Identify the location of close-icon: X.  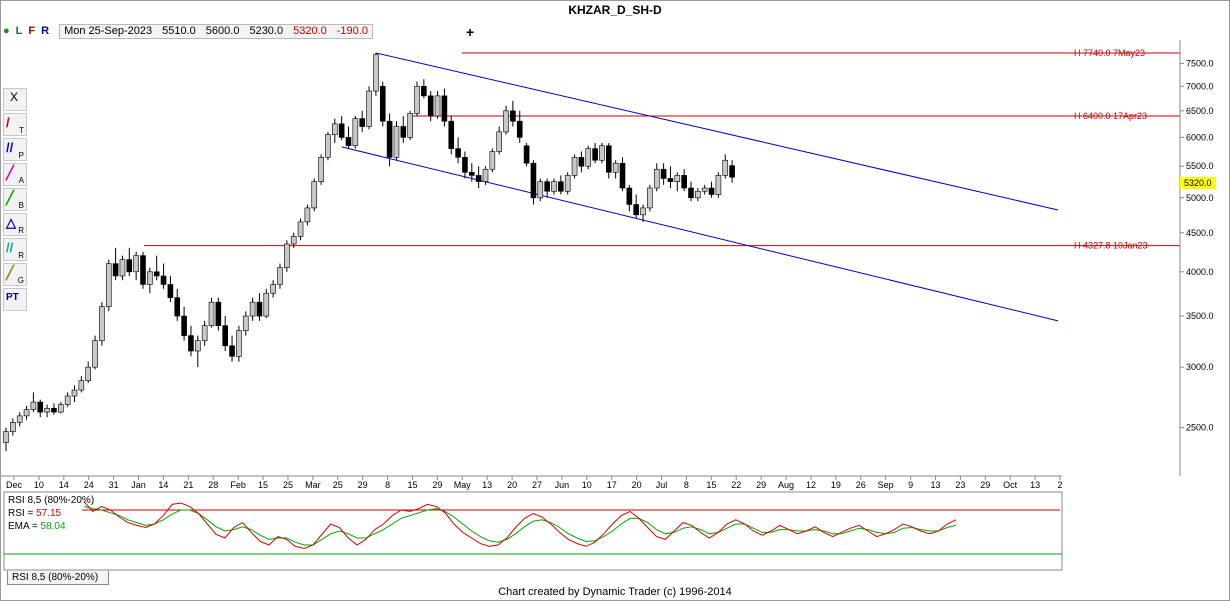
(14, 97).